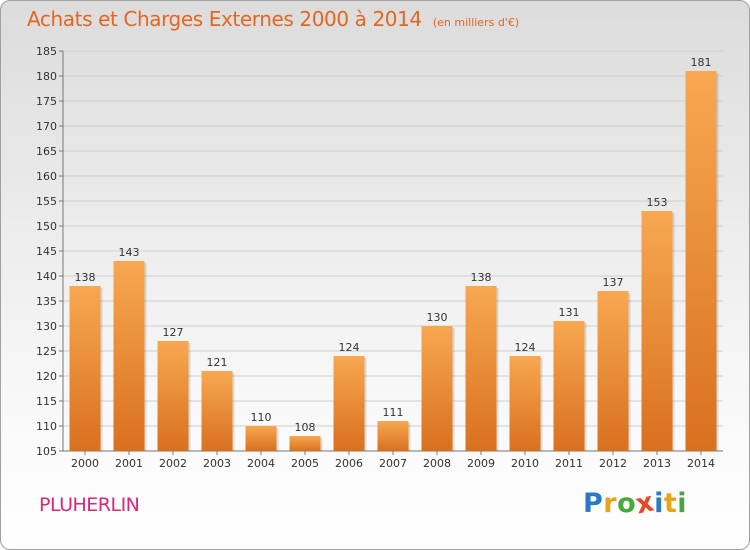 Image resolution: width=750 pixels, height=550 pixels. Describe the element at coordinates (701, 463) in the screenshot. I see `x-tick-label: 2014` at that location.